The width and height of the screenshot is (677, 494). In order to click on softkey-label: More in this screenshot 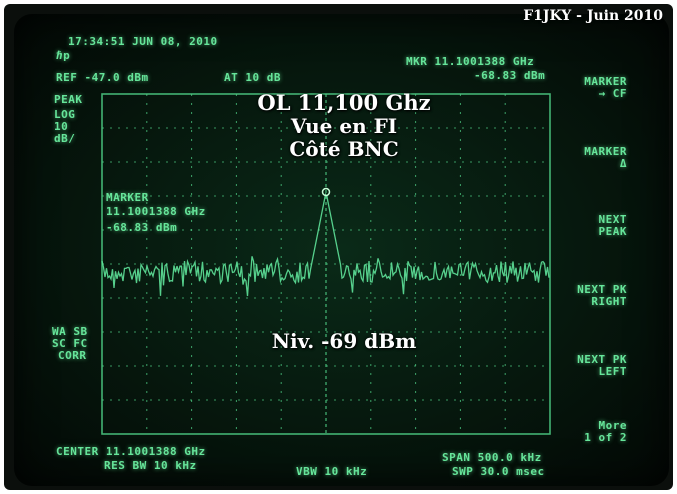, I will do `click(612, 425)`.